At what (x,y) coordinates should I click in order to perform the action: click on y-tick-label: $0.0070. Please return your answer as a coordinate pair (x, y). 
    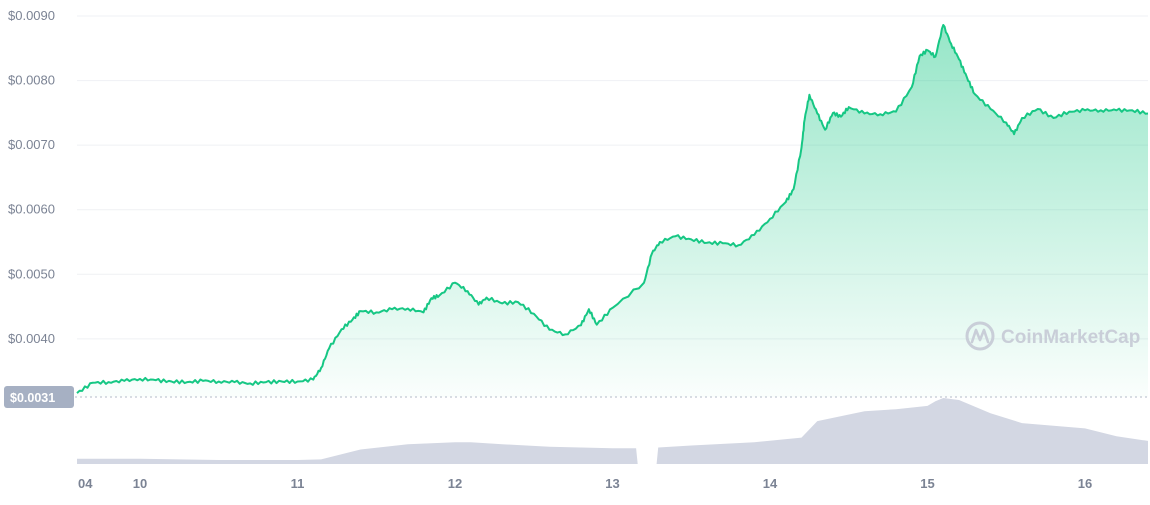
    Looking at the image, I should click on (31, 144).